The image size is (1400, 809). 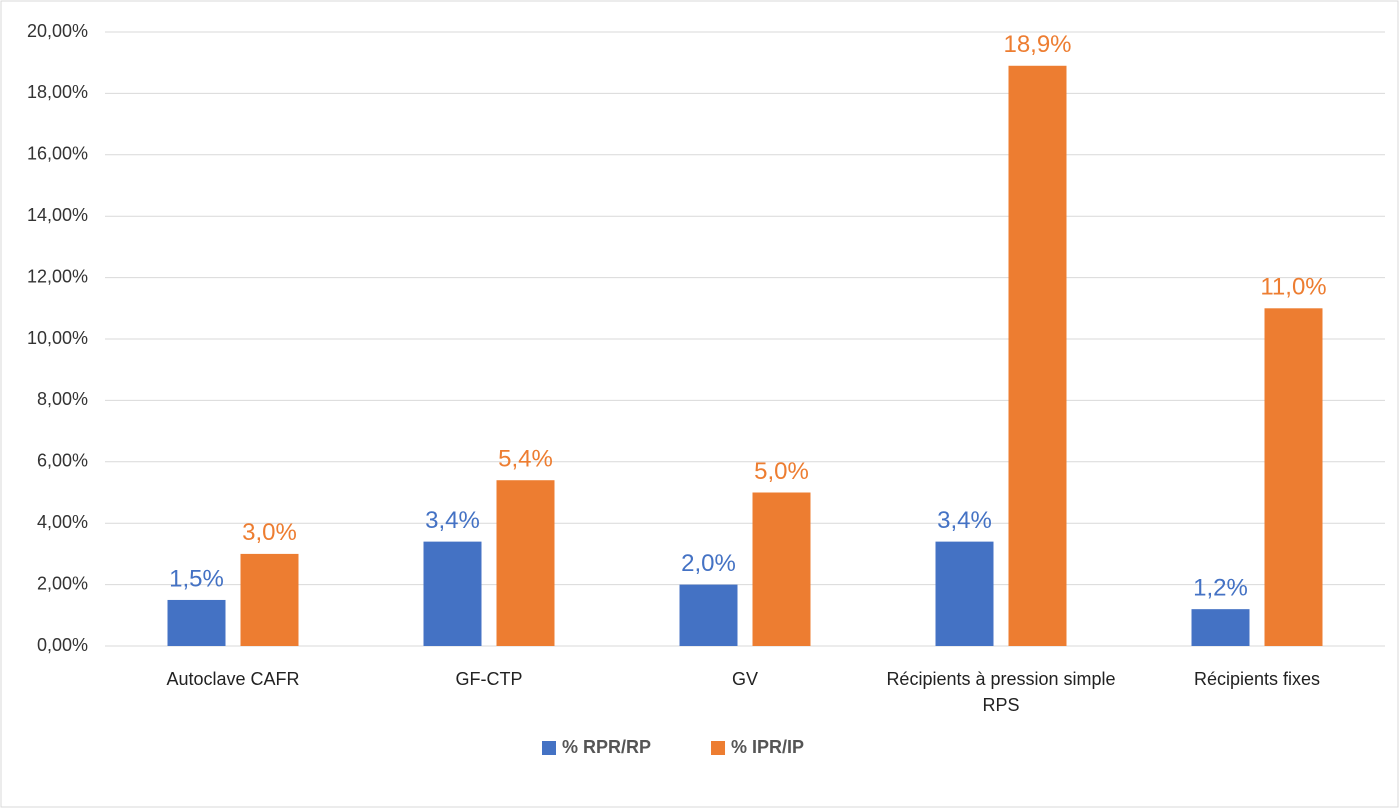 What do you see at coordinates (744, 679) in the screenshot?
I see `x-tick-label: GV` at bounding box center [744, 679].